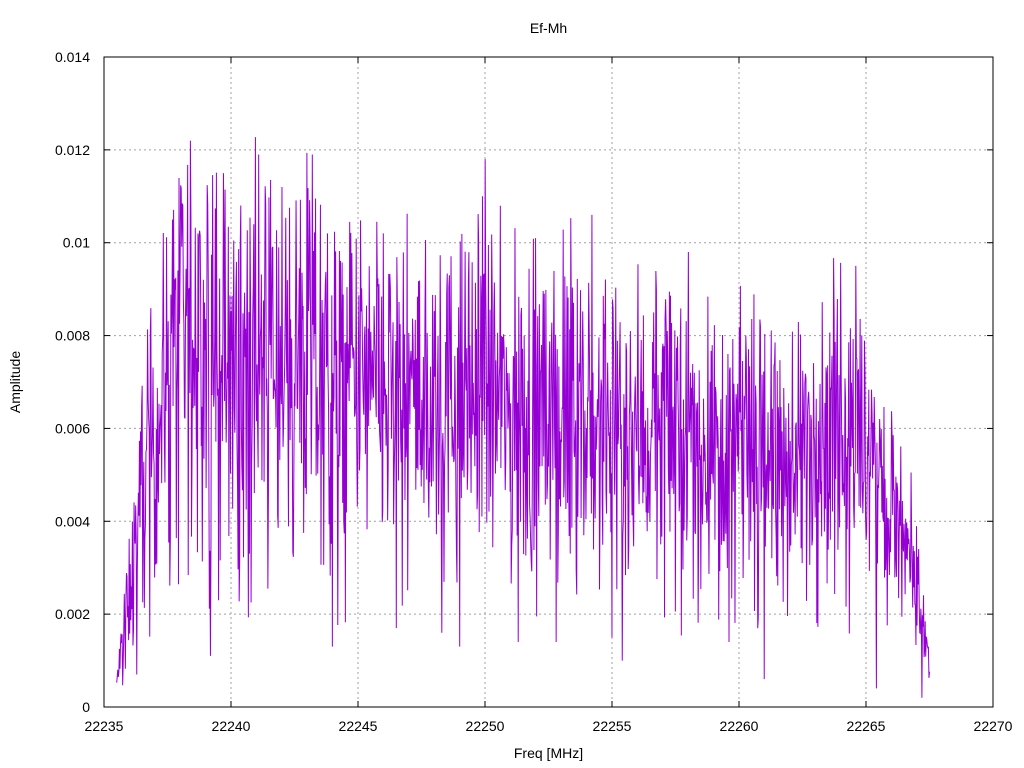 The height and width of the screenshot is (768, 1024). I want to click on y-tick-label: 0.004, so click(72, 521).